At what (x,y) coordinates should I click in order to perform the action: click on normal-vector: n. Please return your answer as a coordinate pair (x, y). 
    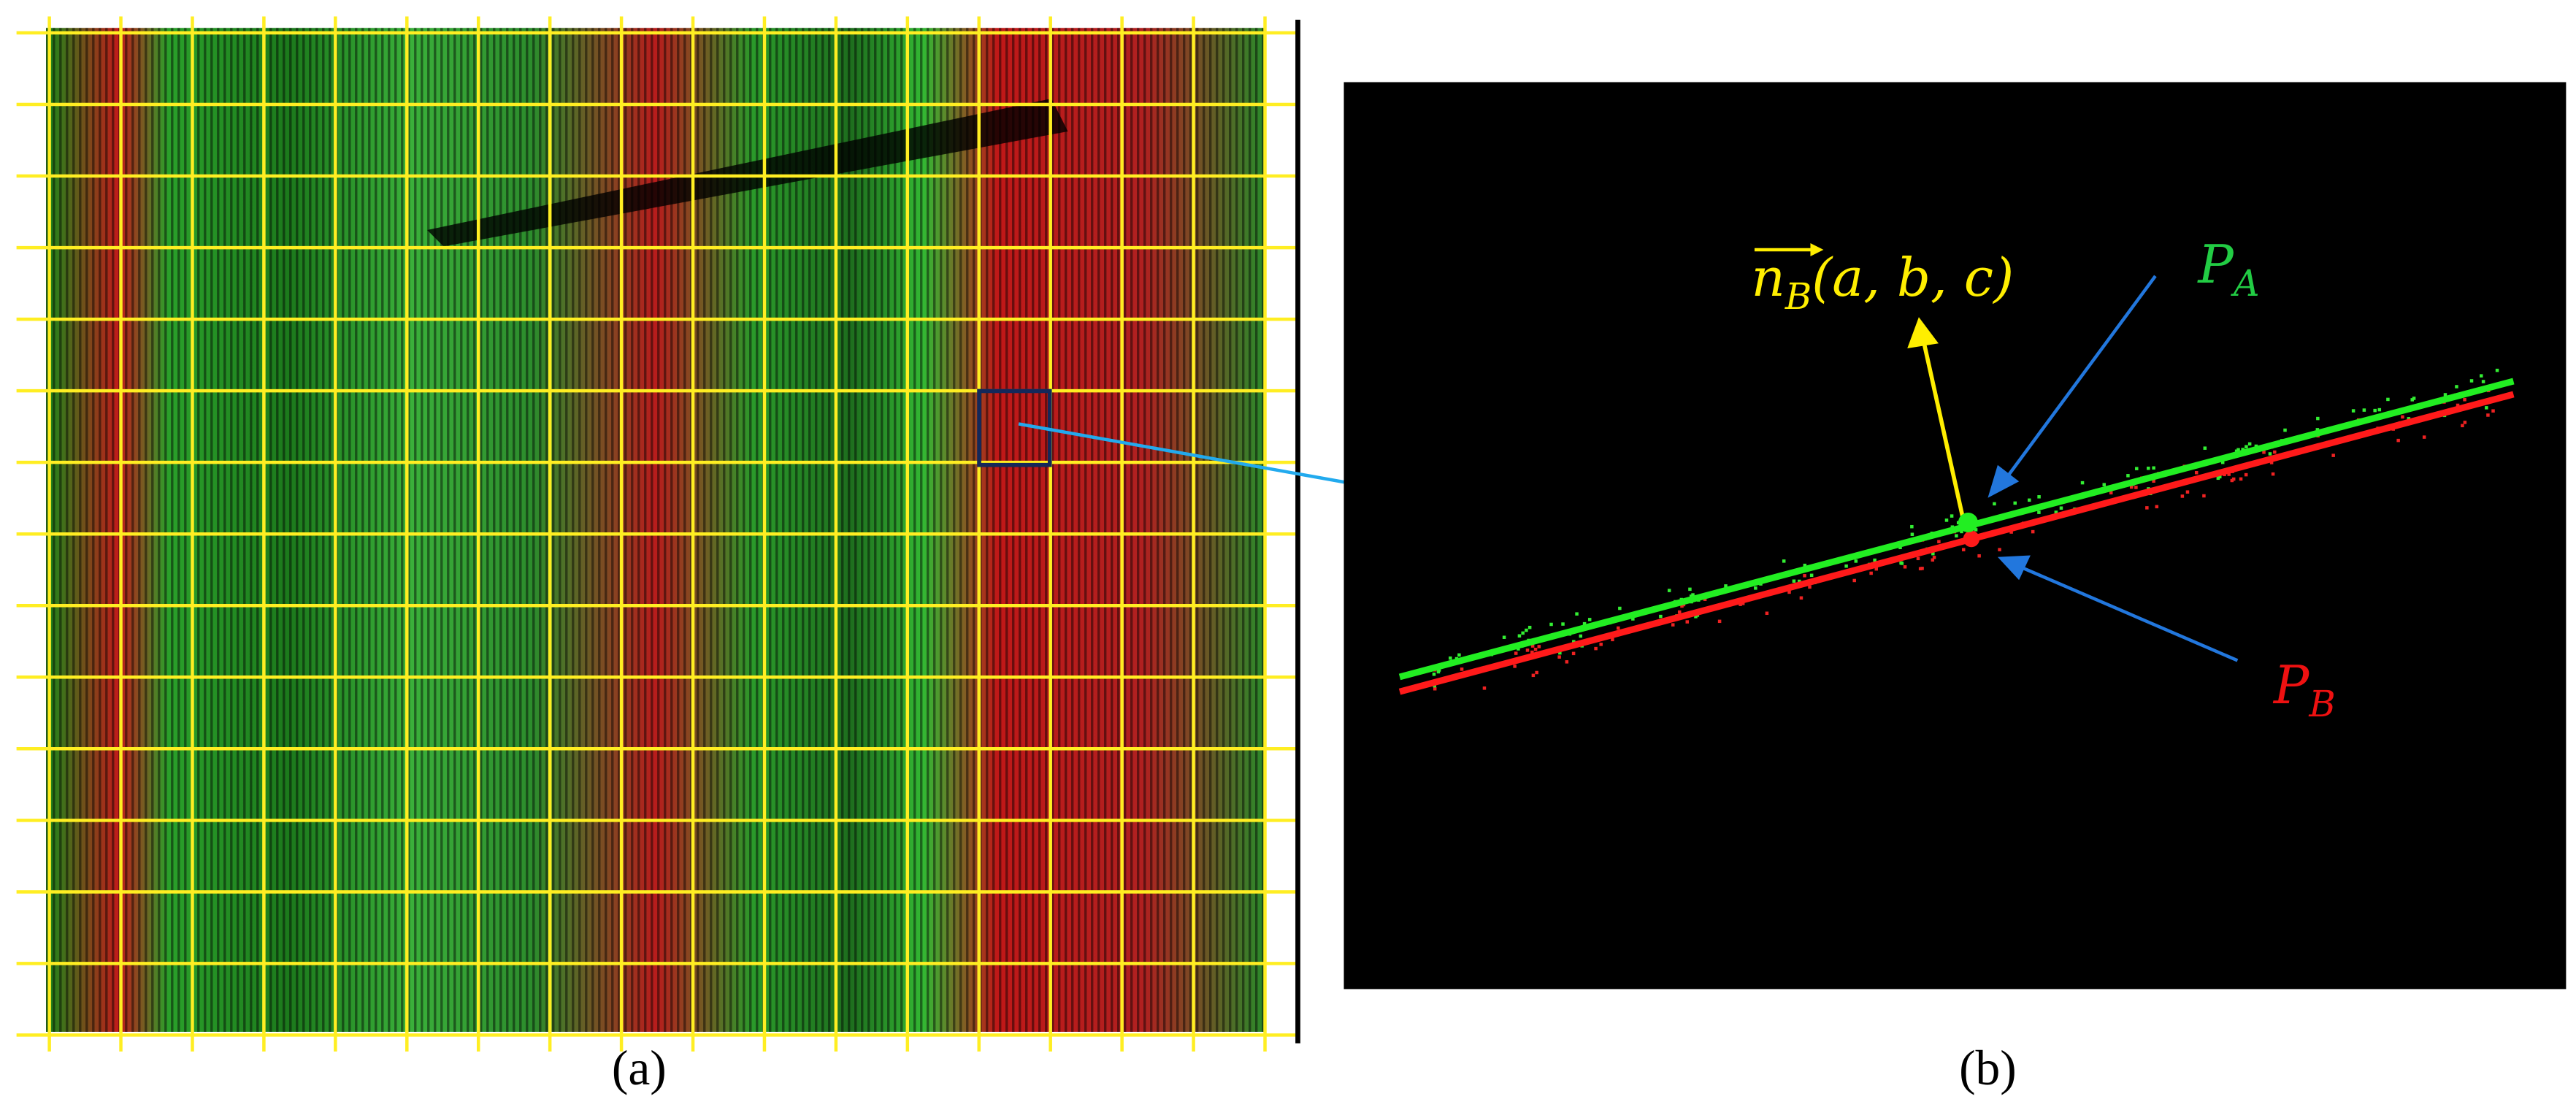
    Looking at the image, I should click on (1768, 277).